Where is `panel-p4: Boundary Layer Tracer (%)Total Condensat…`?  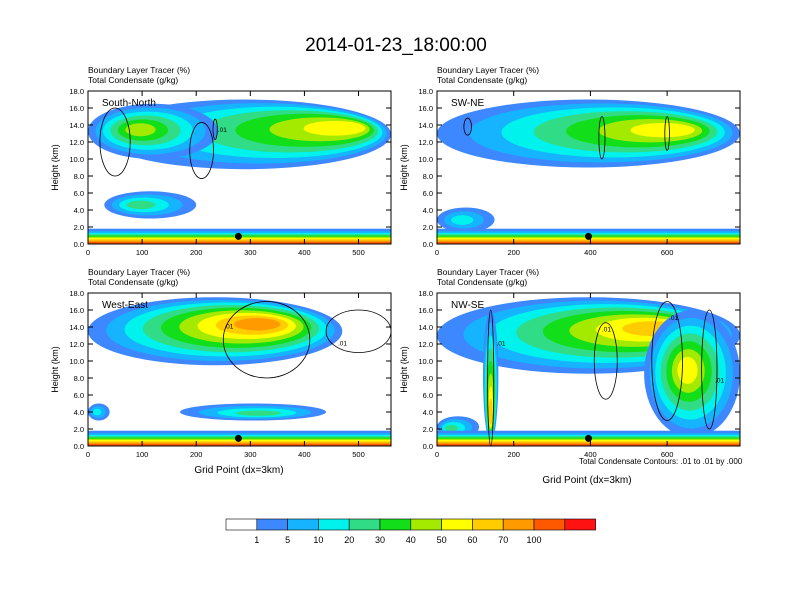 panel-p4: Boundary Layer Tracer (%)Total Condensat… is located at coordinates (570, 363).